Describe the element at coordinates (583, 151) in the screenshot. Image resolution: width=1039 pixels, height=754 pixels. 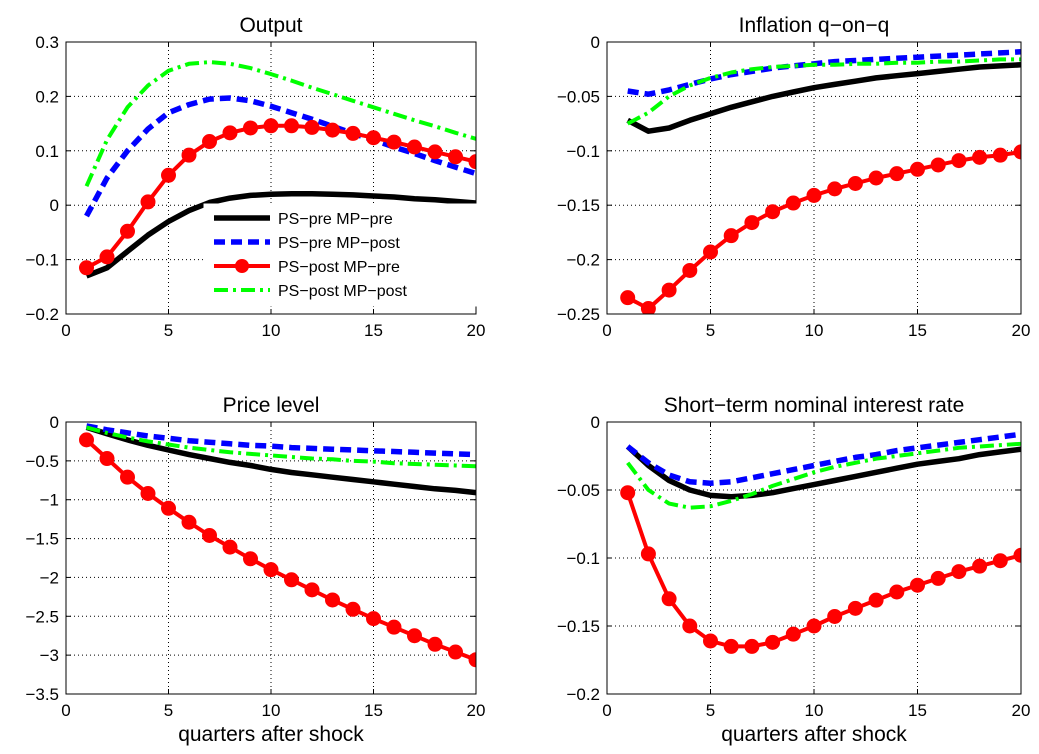
I see `y-tick-label: −0.1` at that location.